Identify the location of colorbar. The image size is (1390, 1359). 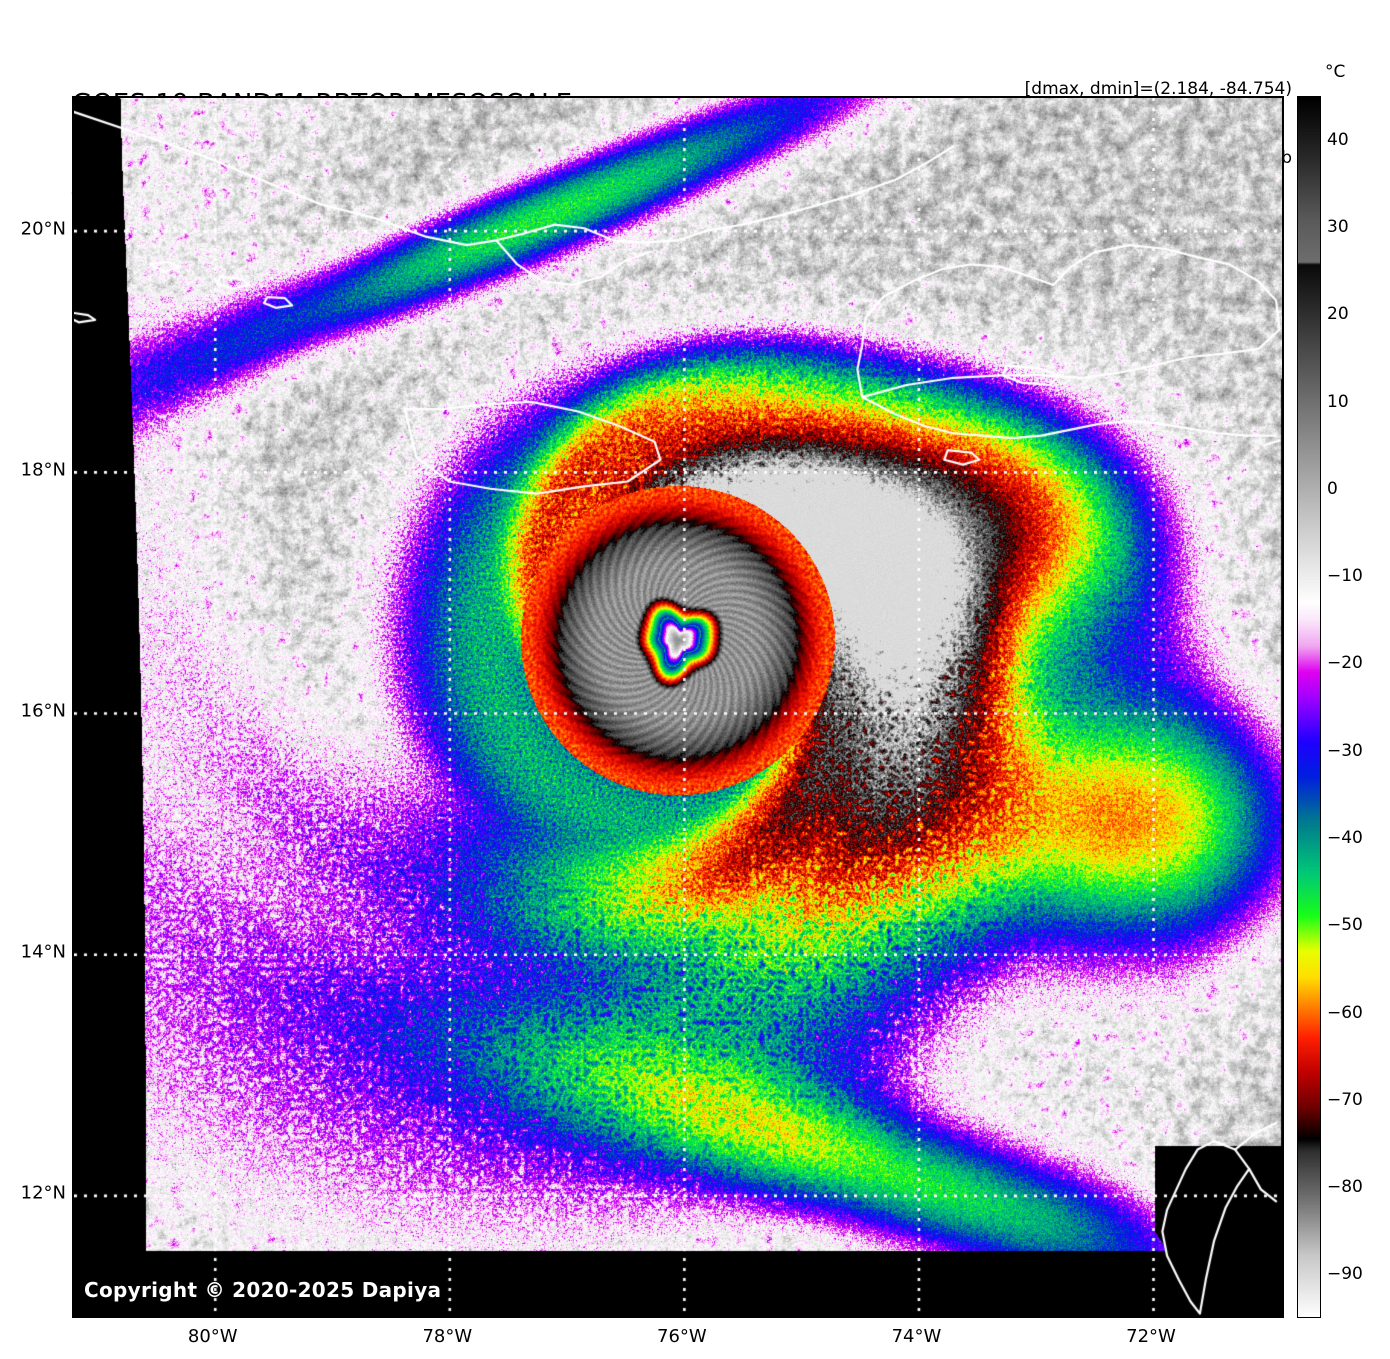
(1309, 707).